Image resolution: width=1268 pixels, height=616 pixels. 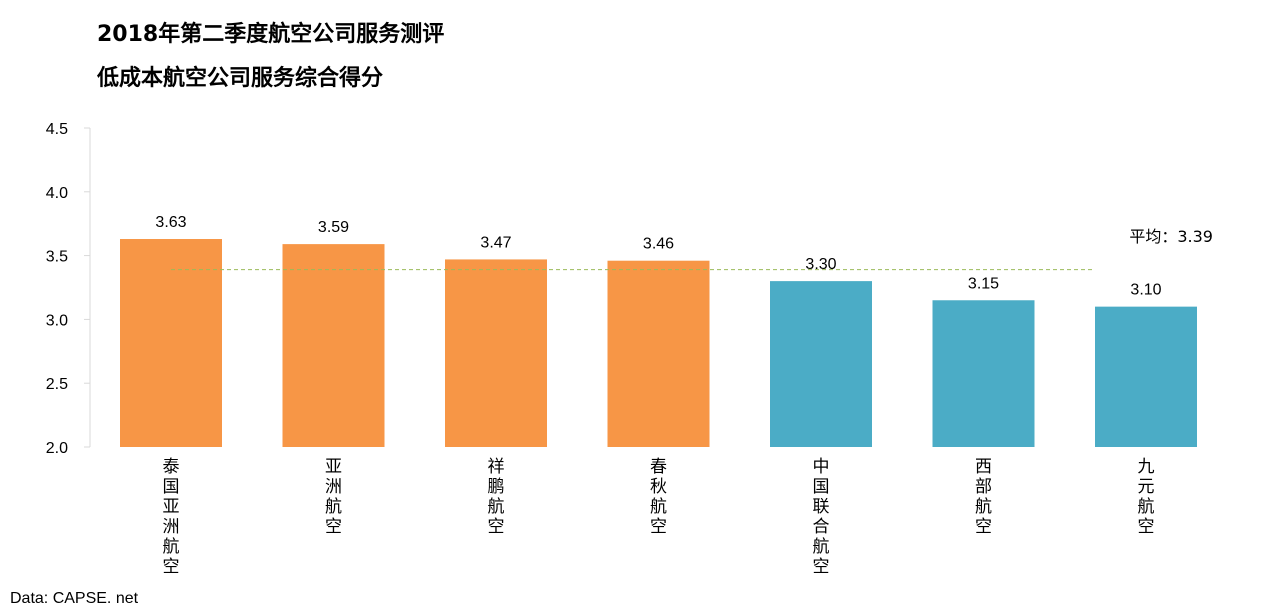 I want to click on y-axis-ticks: 2.0 2.5 3.0 3.5 4.0 4.5, so click(x=68, y=289).